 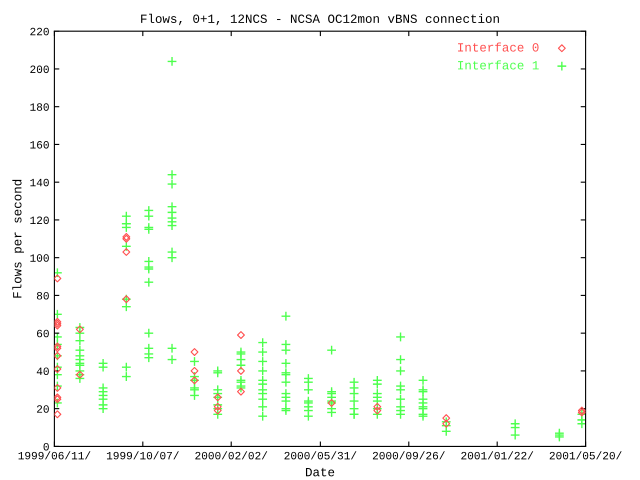 I want to click on y-tick-label: 220, so click(x=39, y=32).